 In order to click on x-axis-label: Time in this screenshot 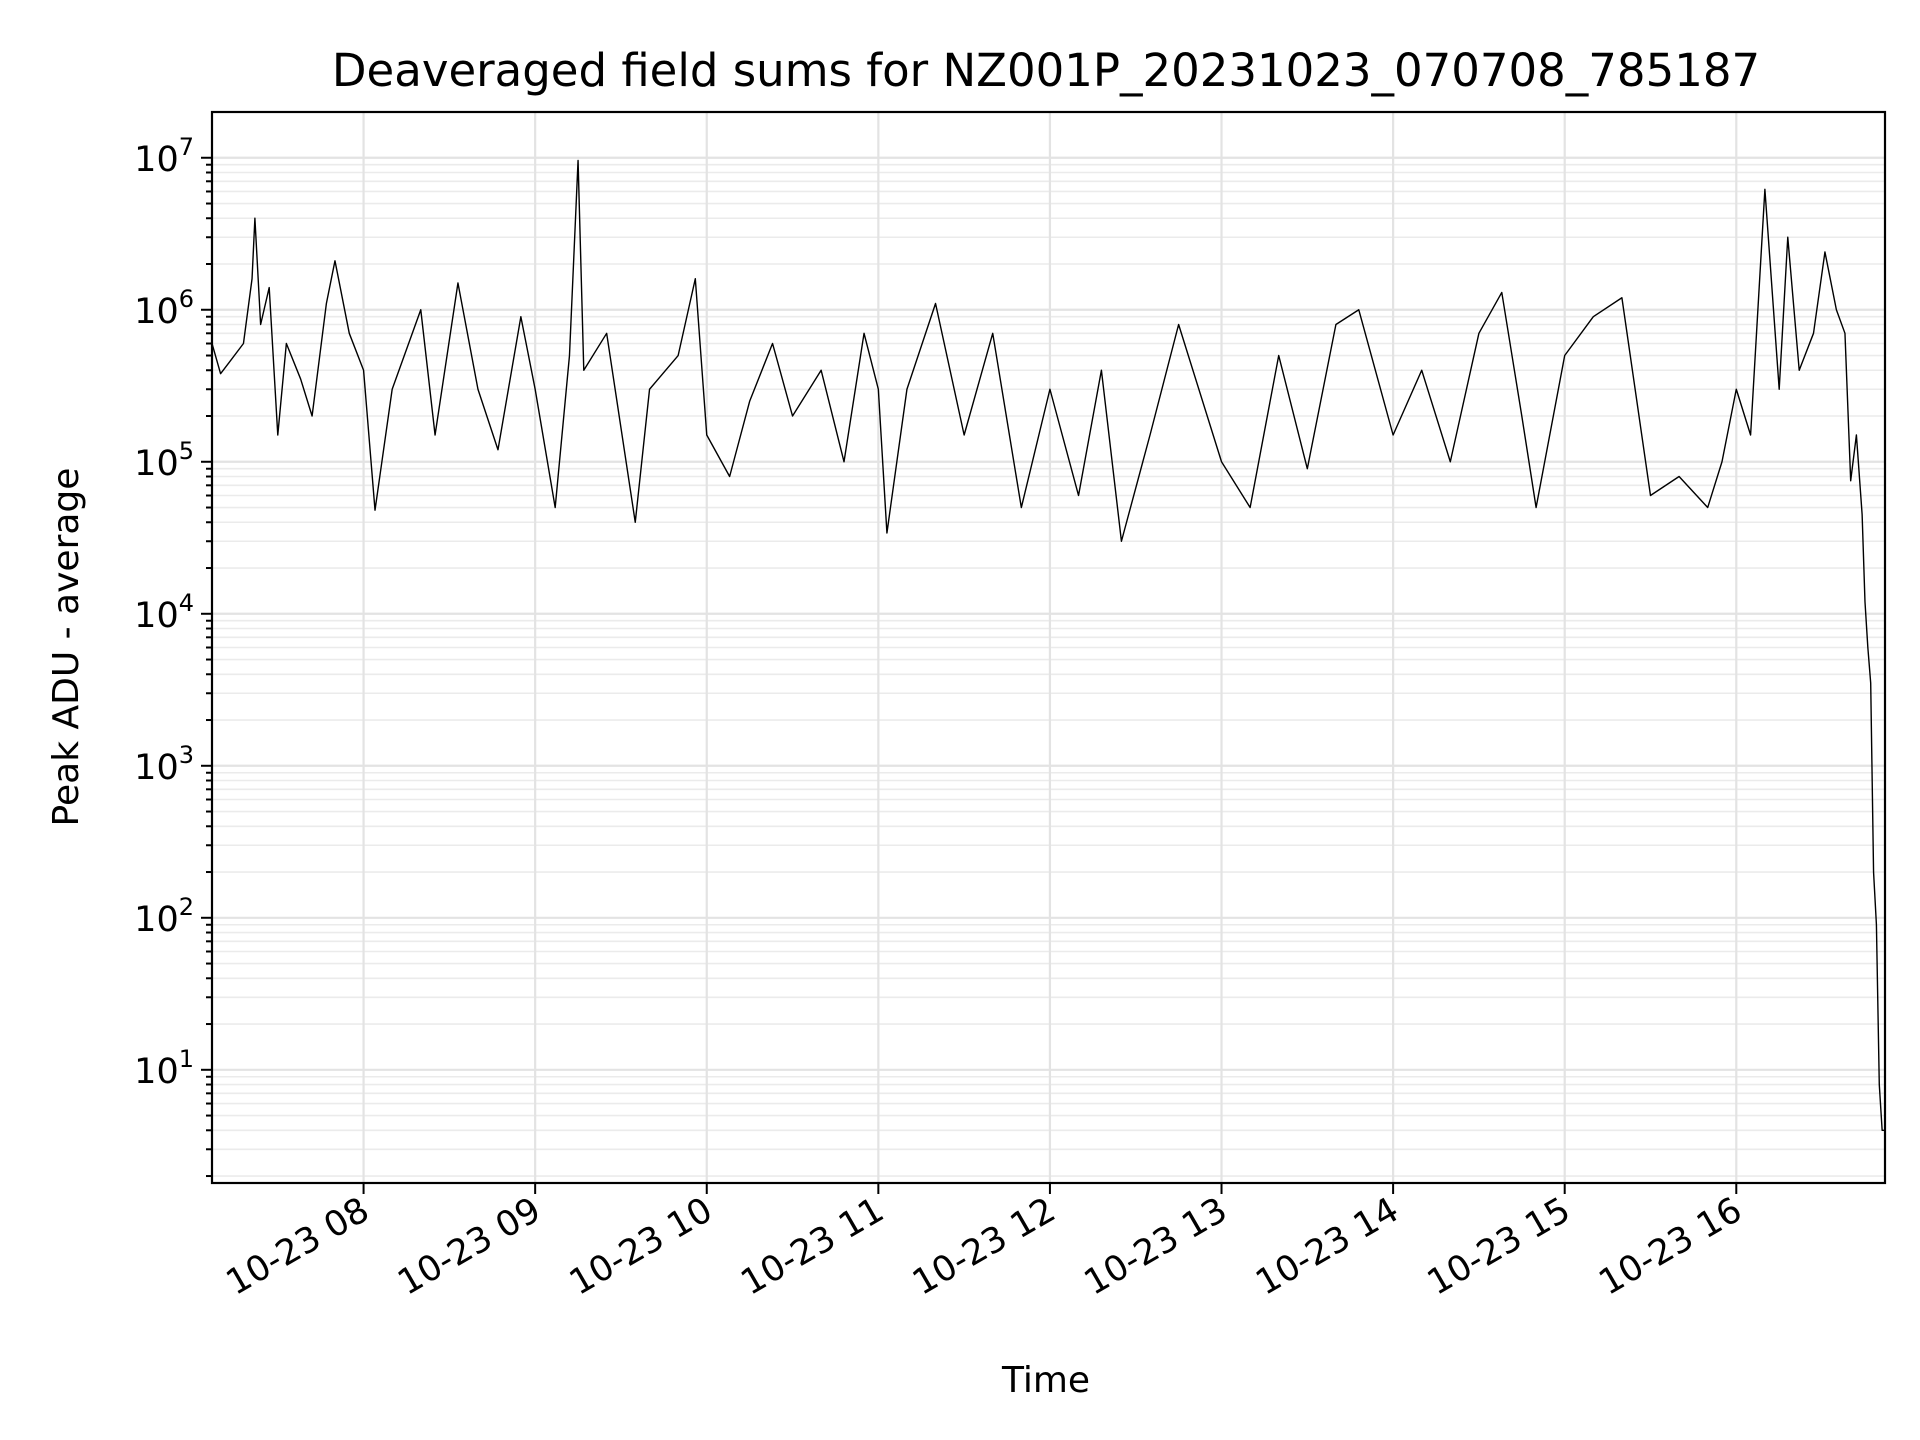, I will do `click(1045, 1380)`.